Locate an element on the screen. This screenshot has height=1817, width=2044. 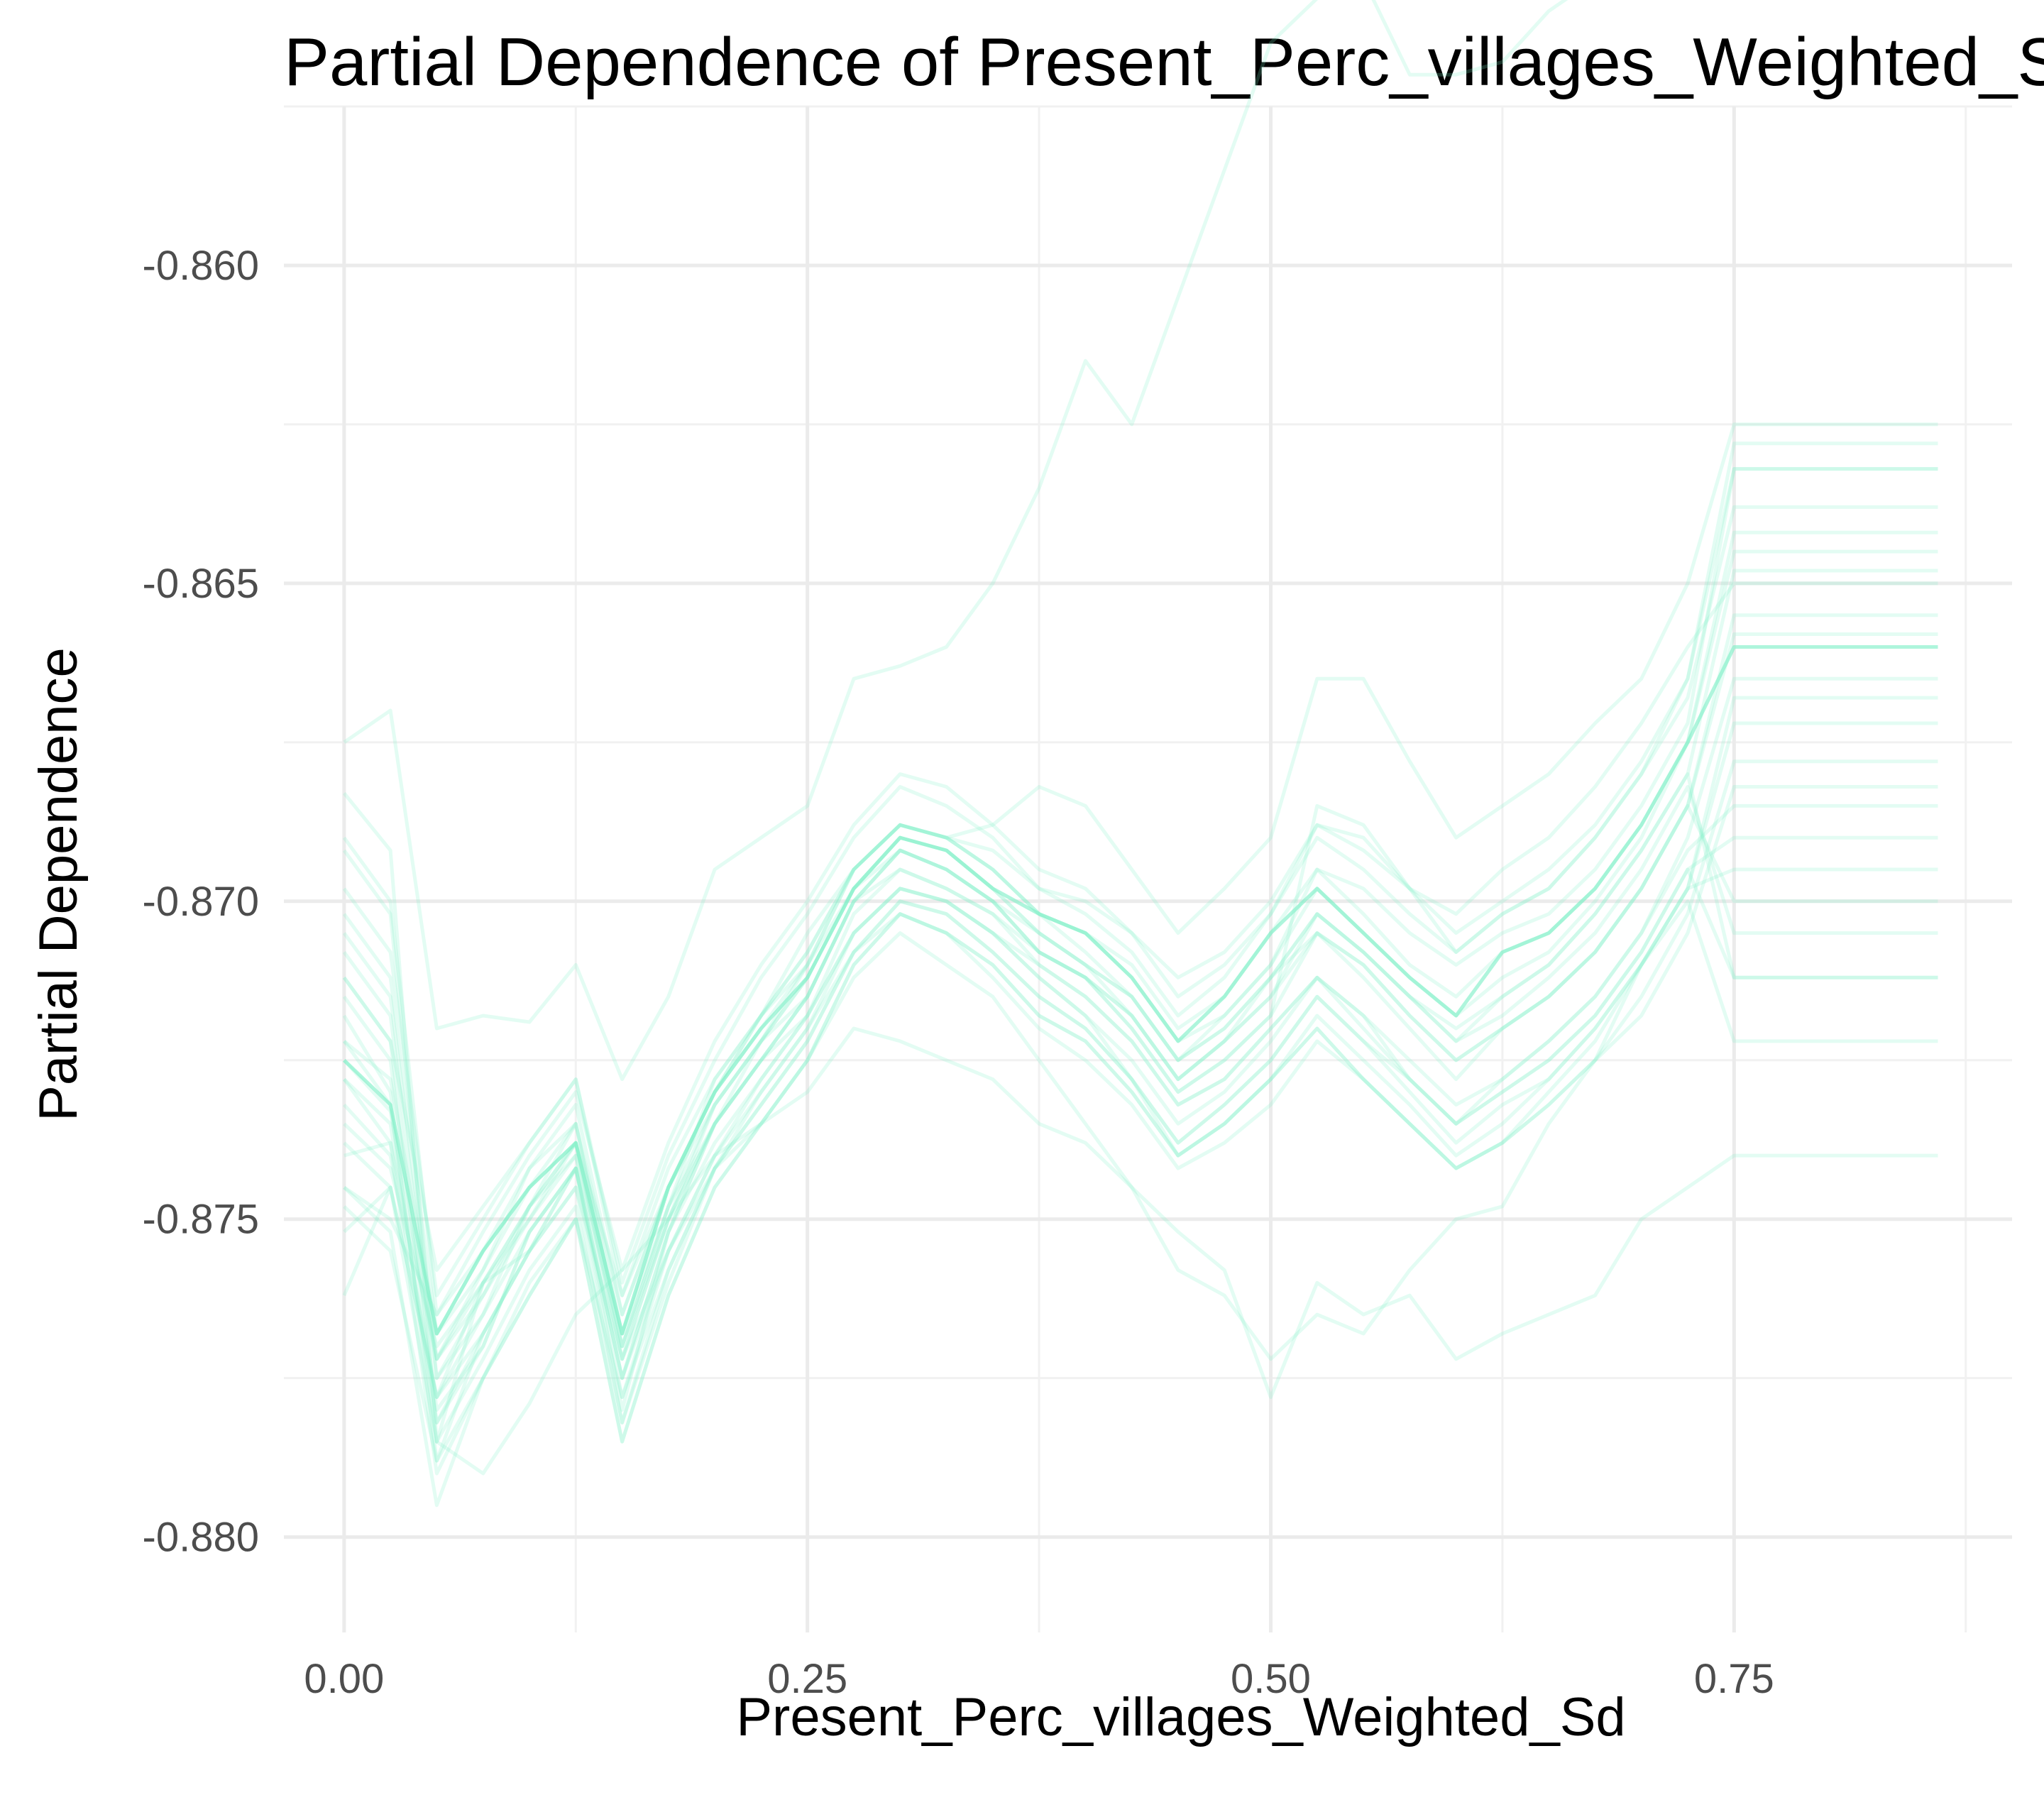
y-tick-labels: -0.880 -0.875 -0.870 -0.865 -0.860 is located at coordinates (201, 902).